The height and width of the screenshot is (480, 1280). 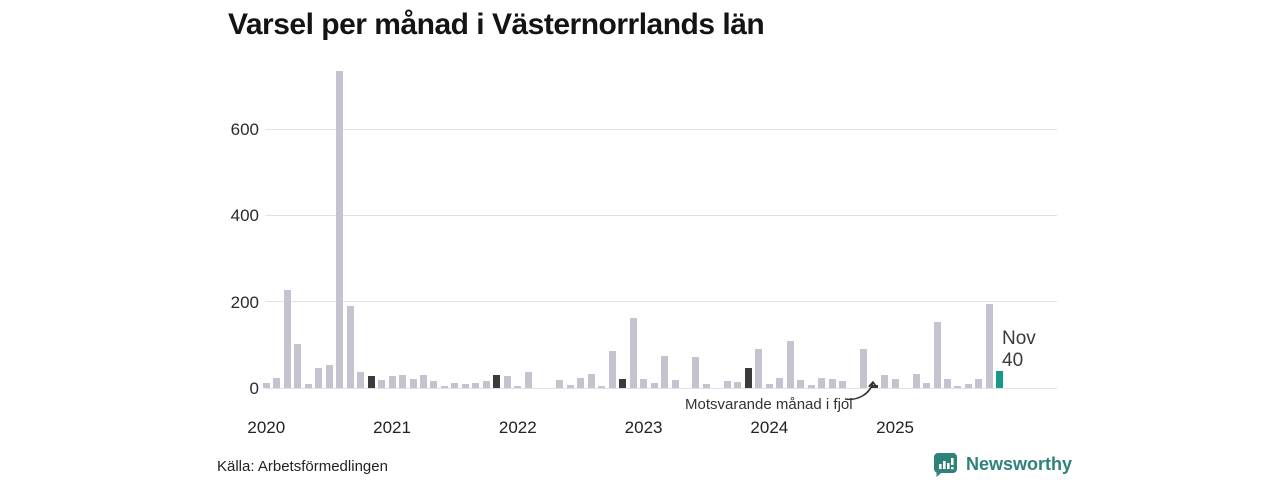 What do you see at coordinates (1019, 464) in the screenshot?
I see `brand-name: Newsworthy` at bounding box center [1019, 464].